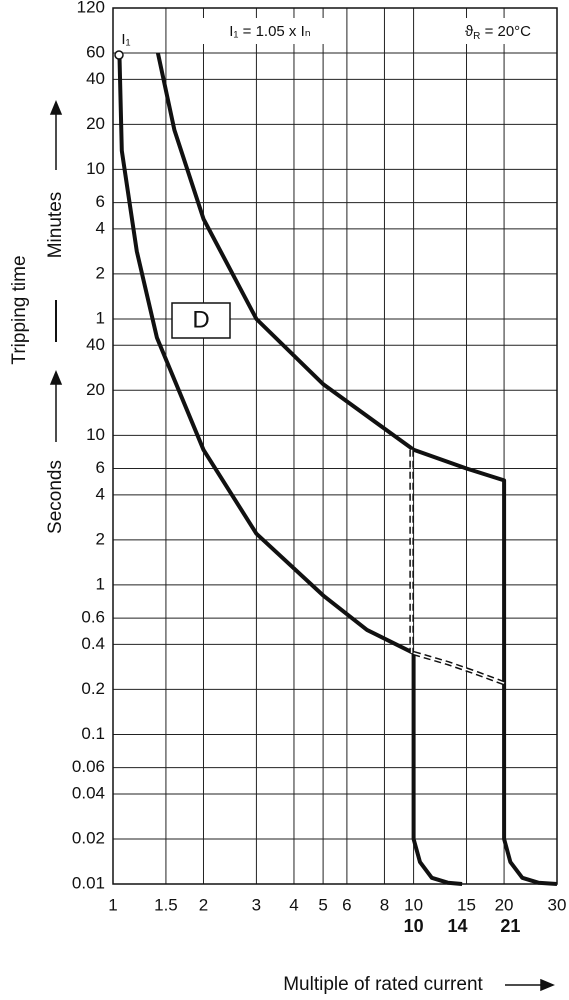 This screenshot has width=569, height=1000. Describe the element at coordinates (413, 904) in the screenshot. I see `x-tick-label: 10` at that location.